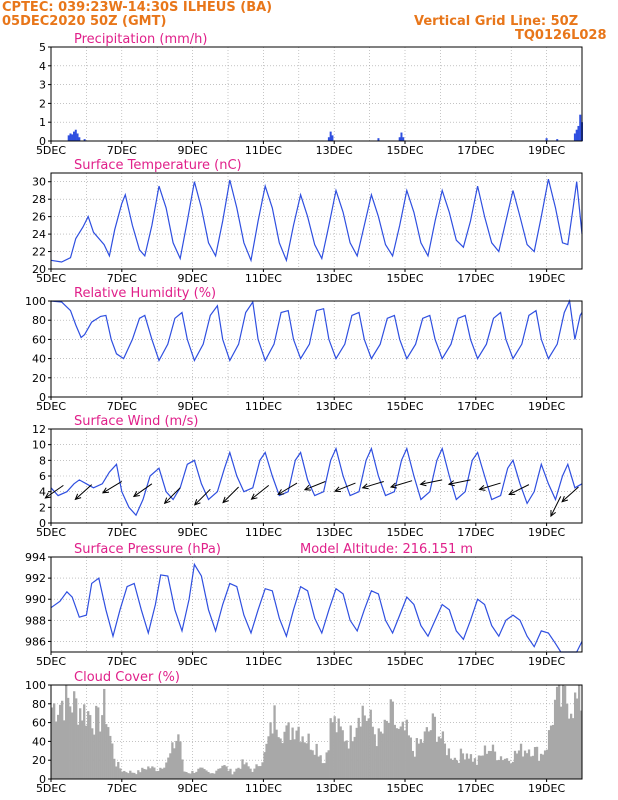  What do you see at coordinates (546, 788) in the screenshot?
I see `x-tick-label: 19DEC` at bounding box center [546, 788].